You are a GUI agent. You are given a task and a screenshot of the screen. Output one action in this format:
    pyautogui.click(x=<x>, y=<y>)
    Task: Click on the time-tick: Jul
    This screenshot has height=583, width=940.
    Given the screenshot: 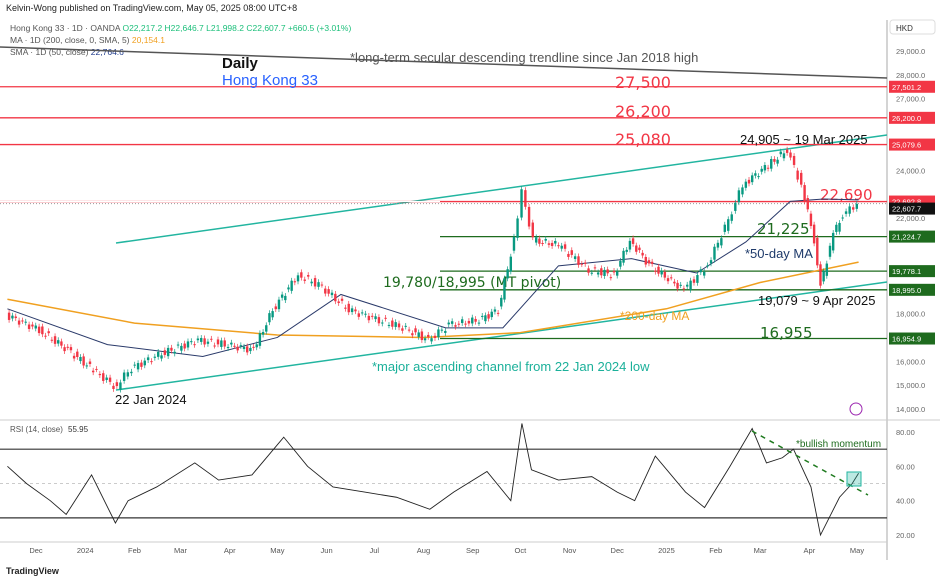 What is the action you would take?
    pyautogui.click(x=374, y=550)
    